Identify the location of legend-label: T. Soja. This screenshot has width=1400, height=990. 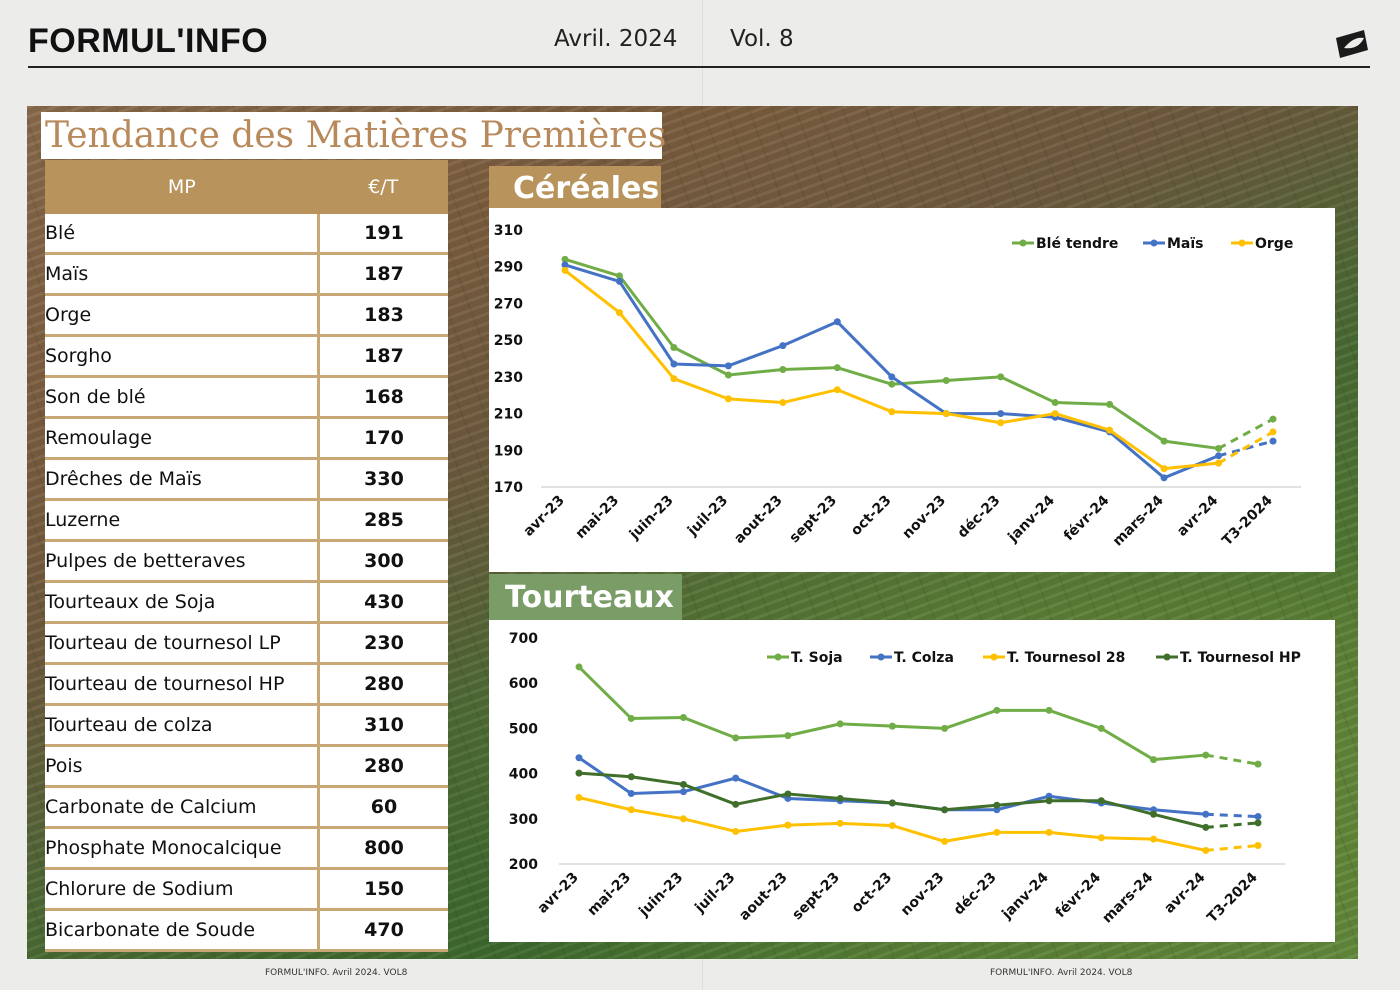
(817, 658).